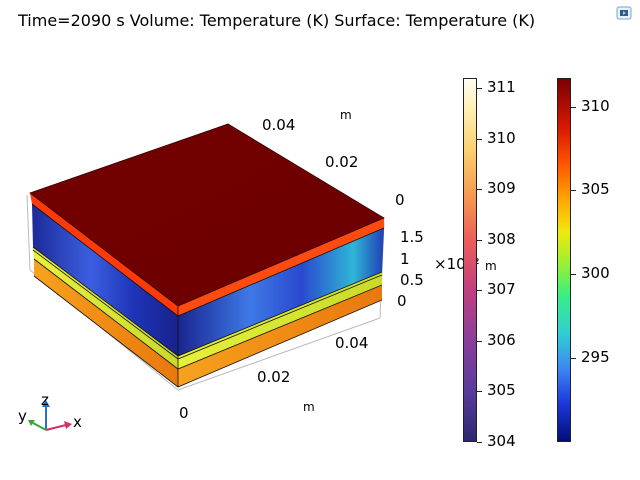 Image resolution: width=640 pixels, height=480 pixels. I want to click on y-tick-label: 0.04, so click(278, 125).